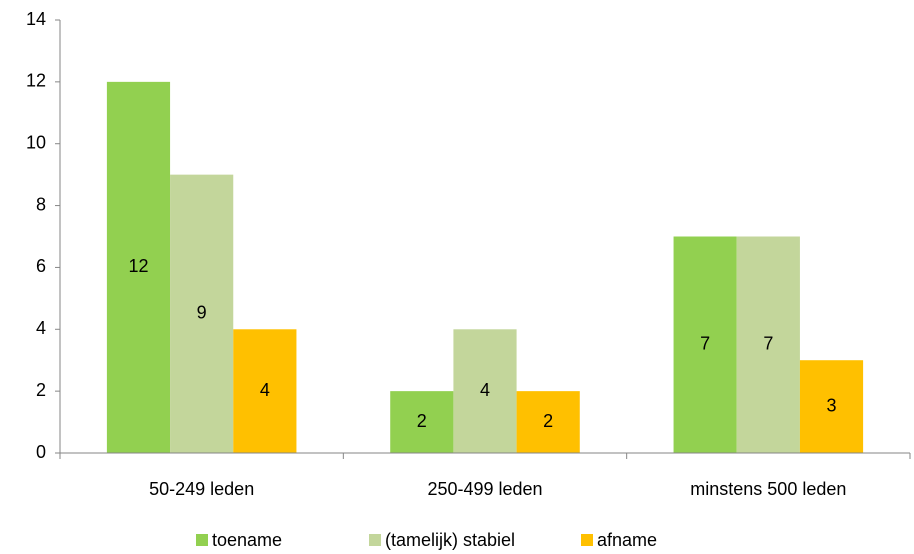 The image size is (914, 554). Describe the element at coordinates (36, 142) in the screenshot. I see `y-tick-label: 10` at that location.